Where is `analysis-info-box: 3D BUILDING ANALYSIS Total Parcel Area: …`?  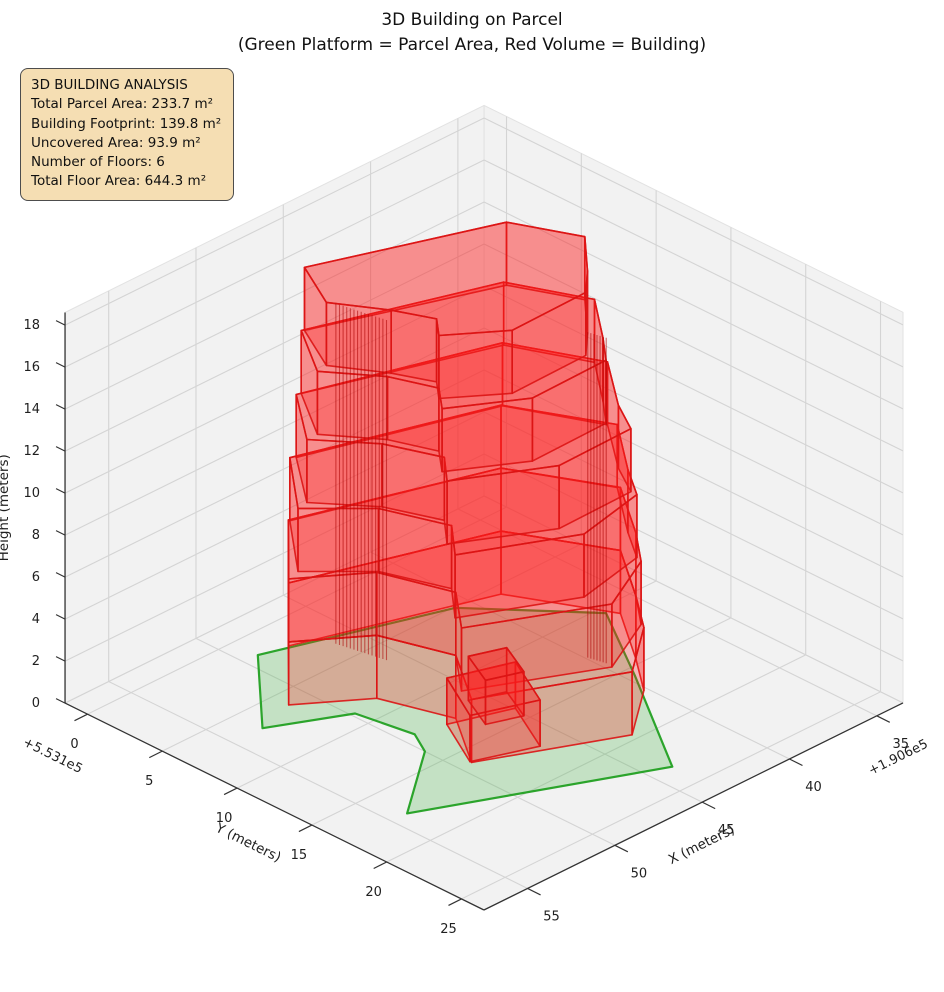 analysis-info-box: 3D BUILDING ANALYSIS Total Parcel Area: … is located at coordinates (127, 134).